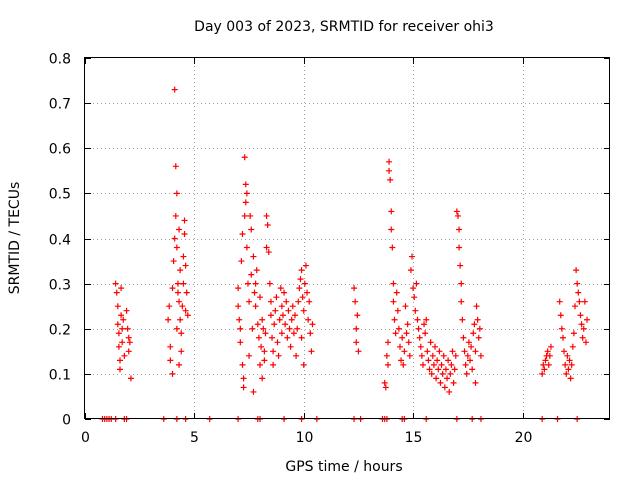 The image size is (640, 480). What do you see at coordinates (60, 240) in the screenshot?
I see `y-tick-labels: 0 0.1 0.2 0.3 0.4 0.5 0.6 0.7 0.8` at bounding box center [60, 240].